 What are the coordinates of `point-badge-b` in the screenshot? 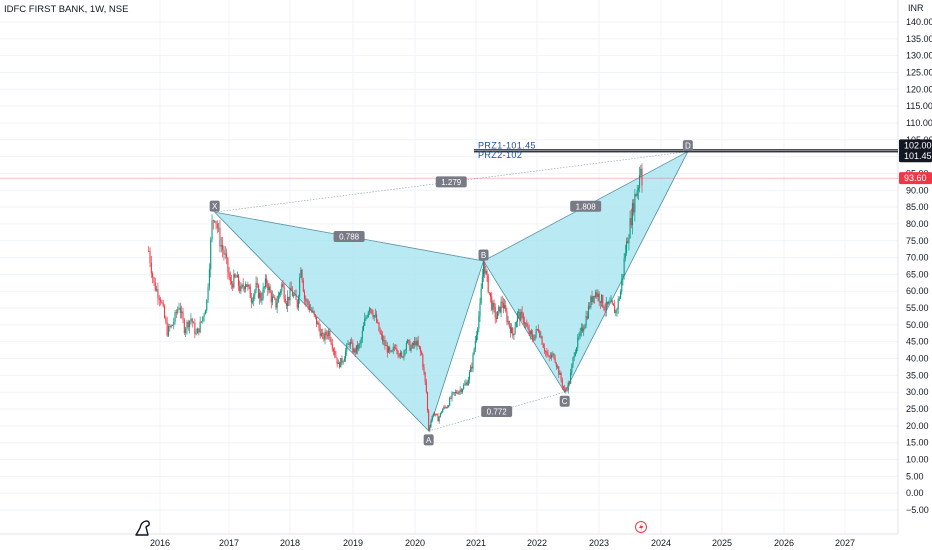 It's located at (483, 255).